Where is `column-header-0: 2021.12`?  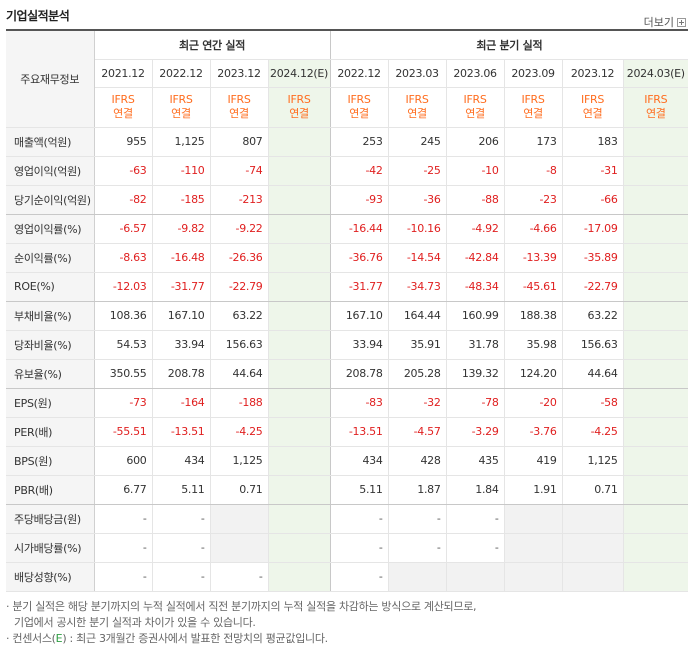 column-header-0: 2021.12 is located at coordinates (123, 73).